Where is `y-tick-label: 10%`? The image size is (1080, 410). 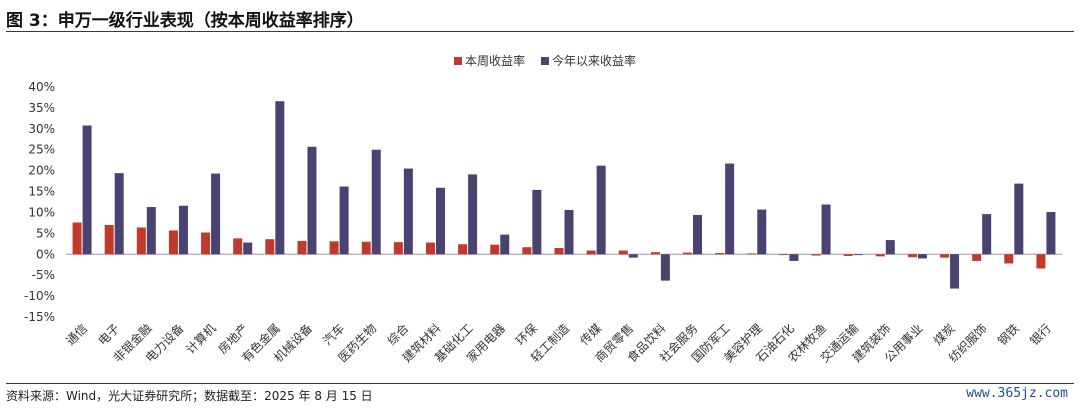 y-tick-label: 10% is located at coordinates (41, 212).